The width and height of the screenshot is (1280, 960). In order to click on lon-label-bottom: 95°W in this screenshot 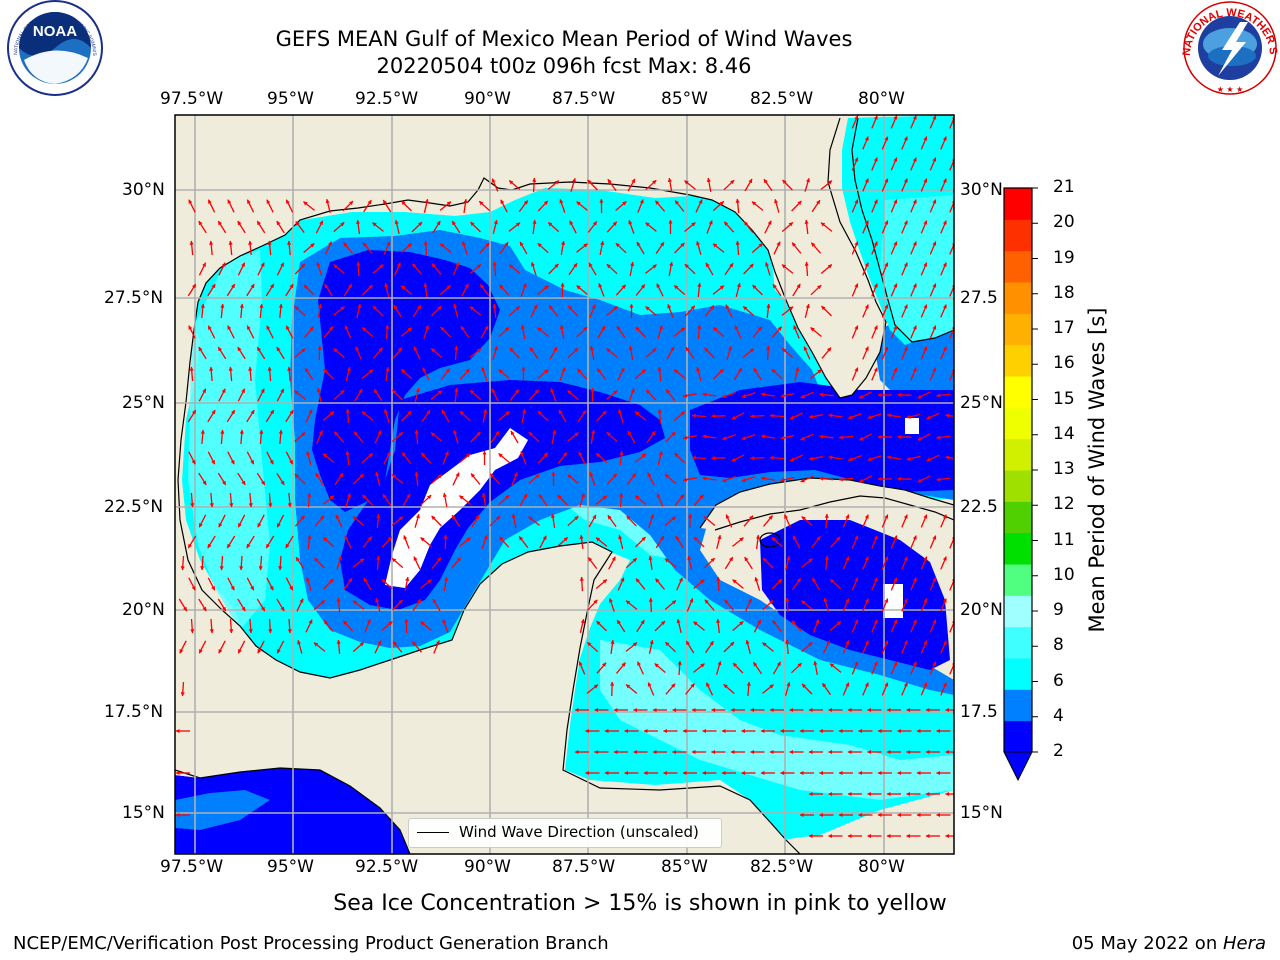, I will do `click(290, 867)`.